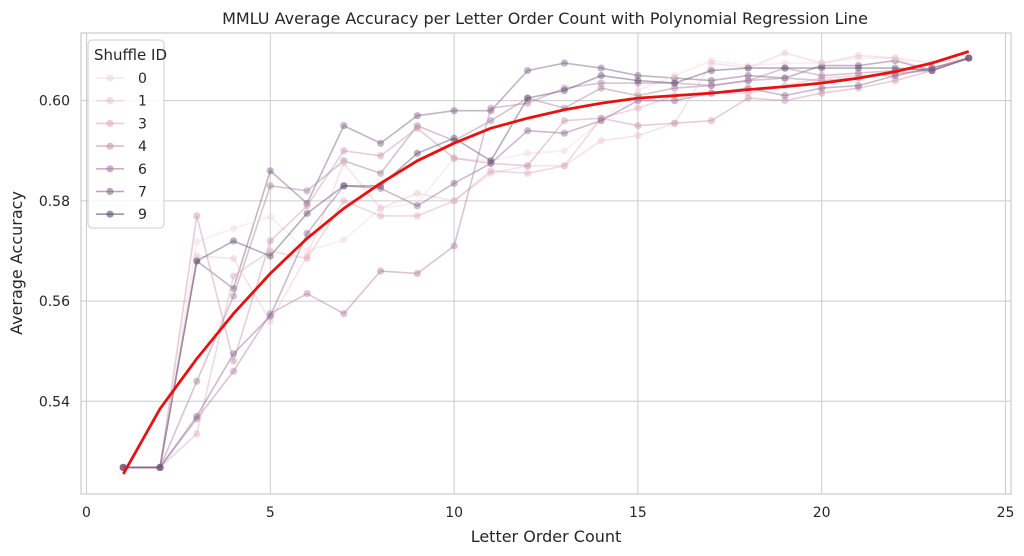  I want to click on legend-label: 9, so click(142, 215).